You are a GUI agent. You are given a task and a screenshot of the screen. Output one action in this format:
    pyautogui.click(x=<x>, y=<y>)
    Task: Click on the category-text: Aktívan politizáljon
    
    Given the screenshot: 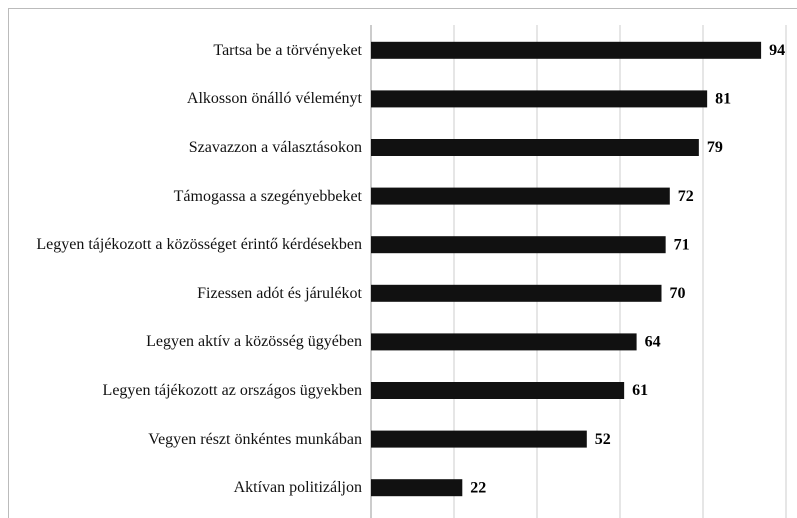 What is the action you would take?
    pyautogui.click(x=297, y=488)
    